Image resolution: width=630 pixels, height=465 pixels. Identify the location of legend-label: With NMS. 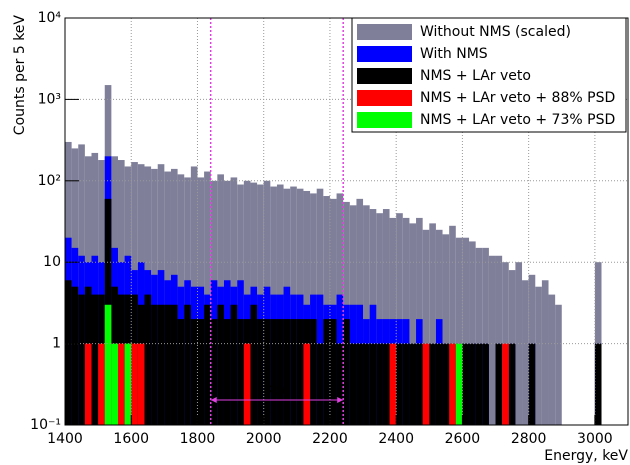
(454, 54).